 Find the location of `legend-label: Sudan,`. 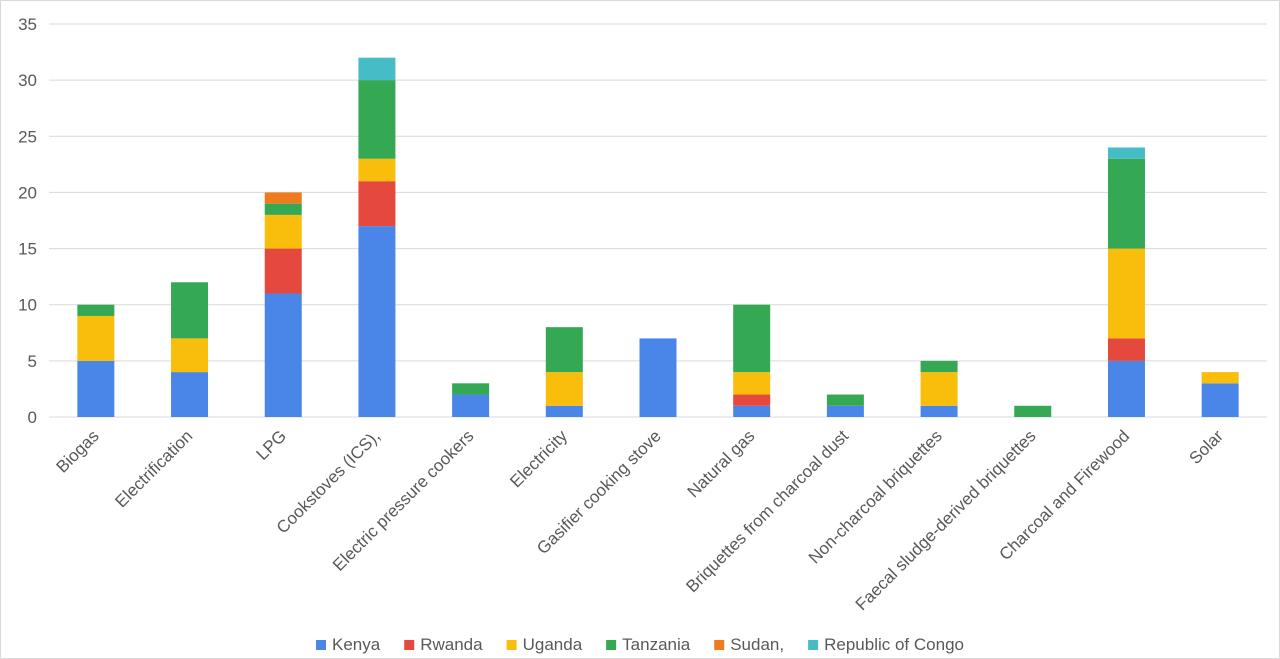

legend-label: Sudan, is located at coordinates (757, 644).